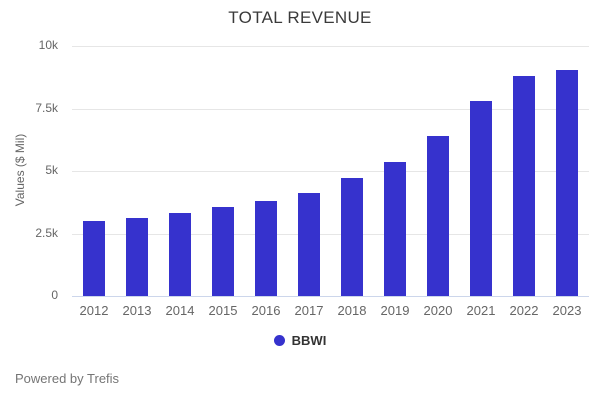 The height and width of the screenshot is (400, 600). Describe the element at coordinates (395, 310) in the screenshot. I see `x-tick-label-2019: 2019` at that location.